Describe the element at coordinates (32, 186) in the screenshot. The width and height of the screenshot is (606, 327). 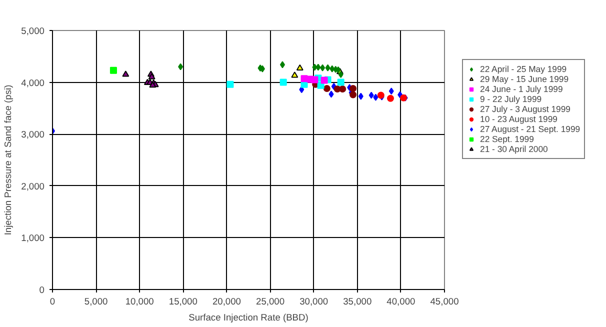
I see `y-tick-label: 2,000` at that location.